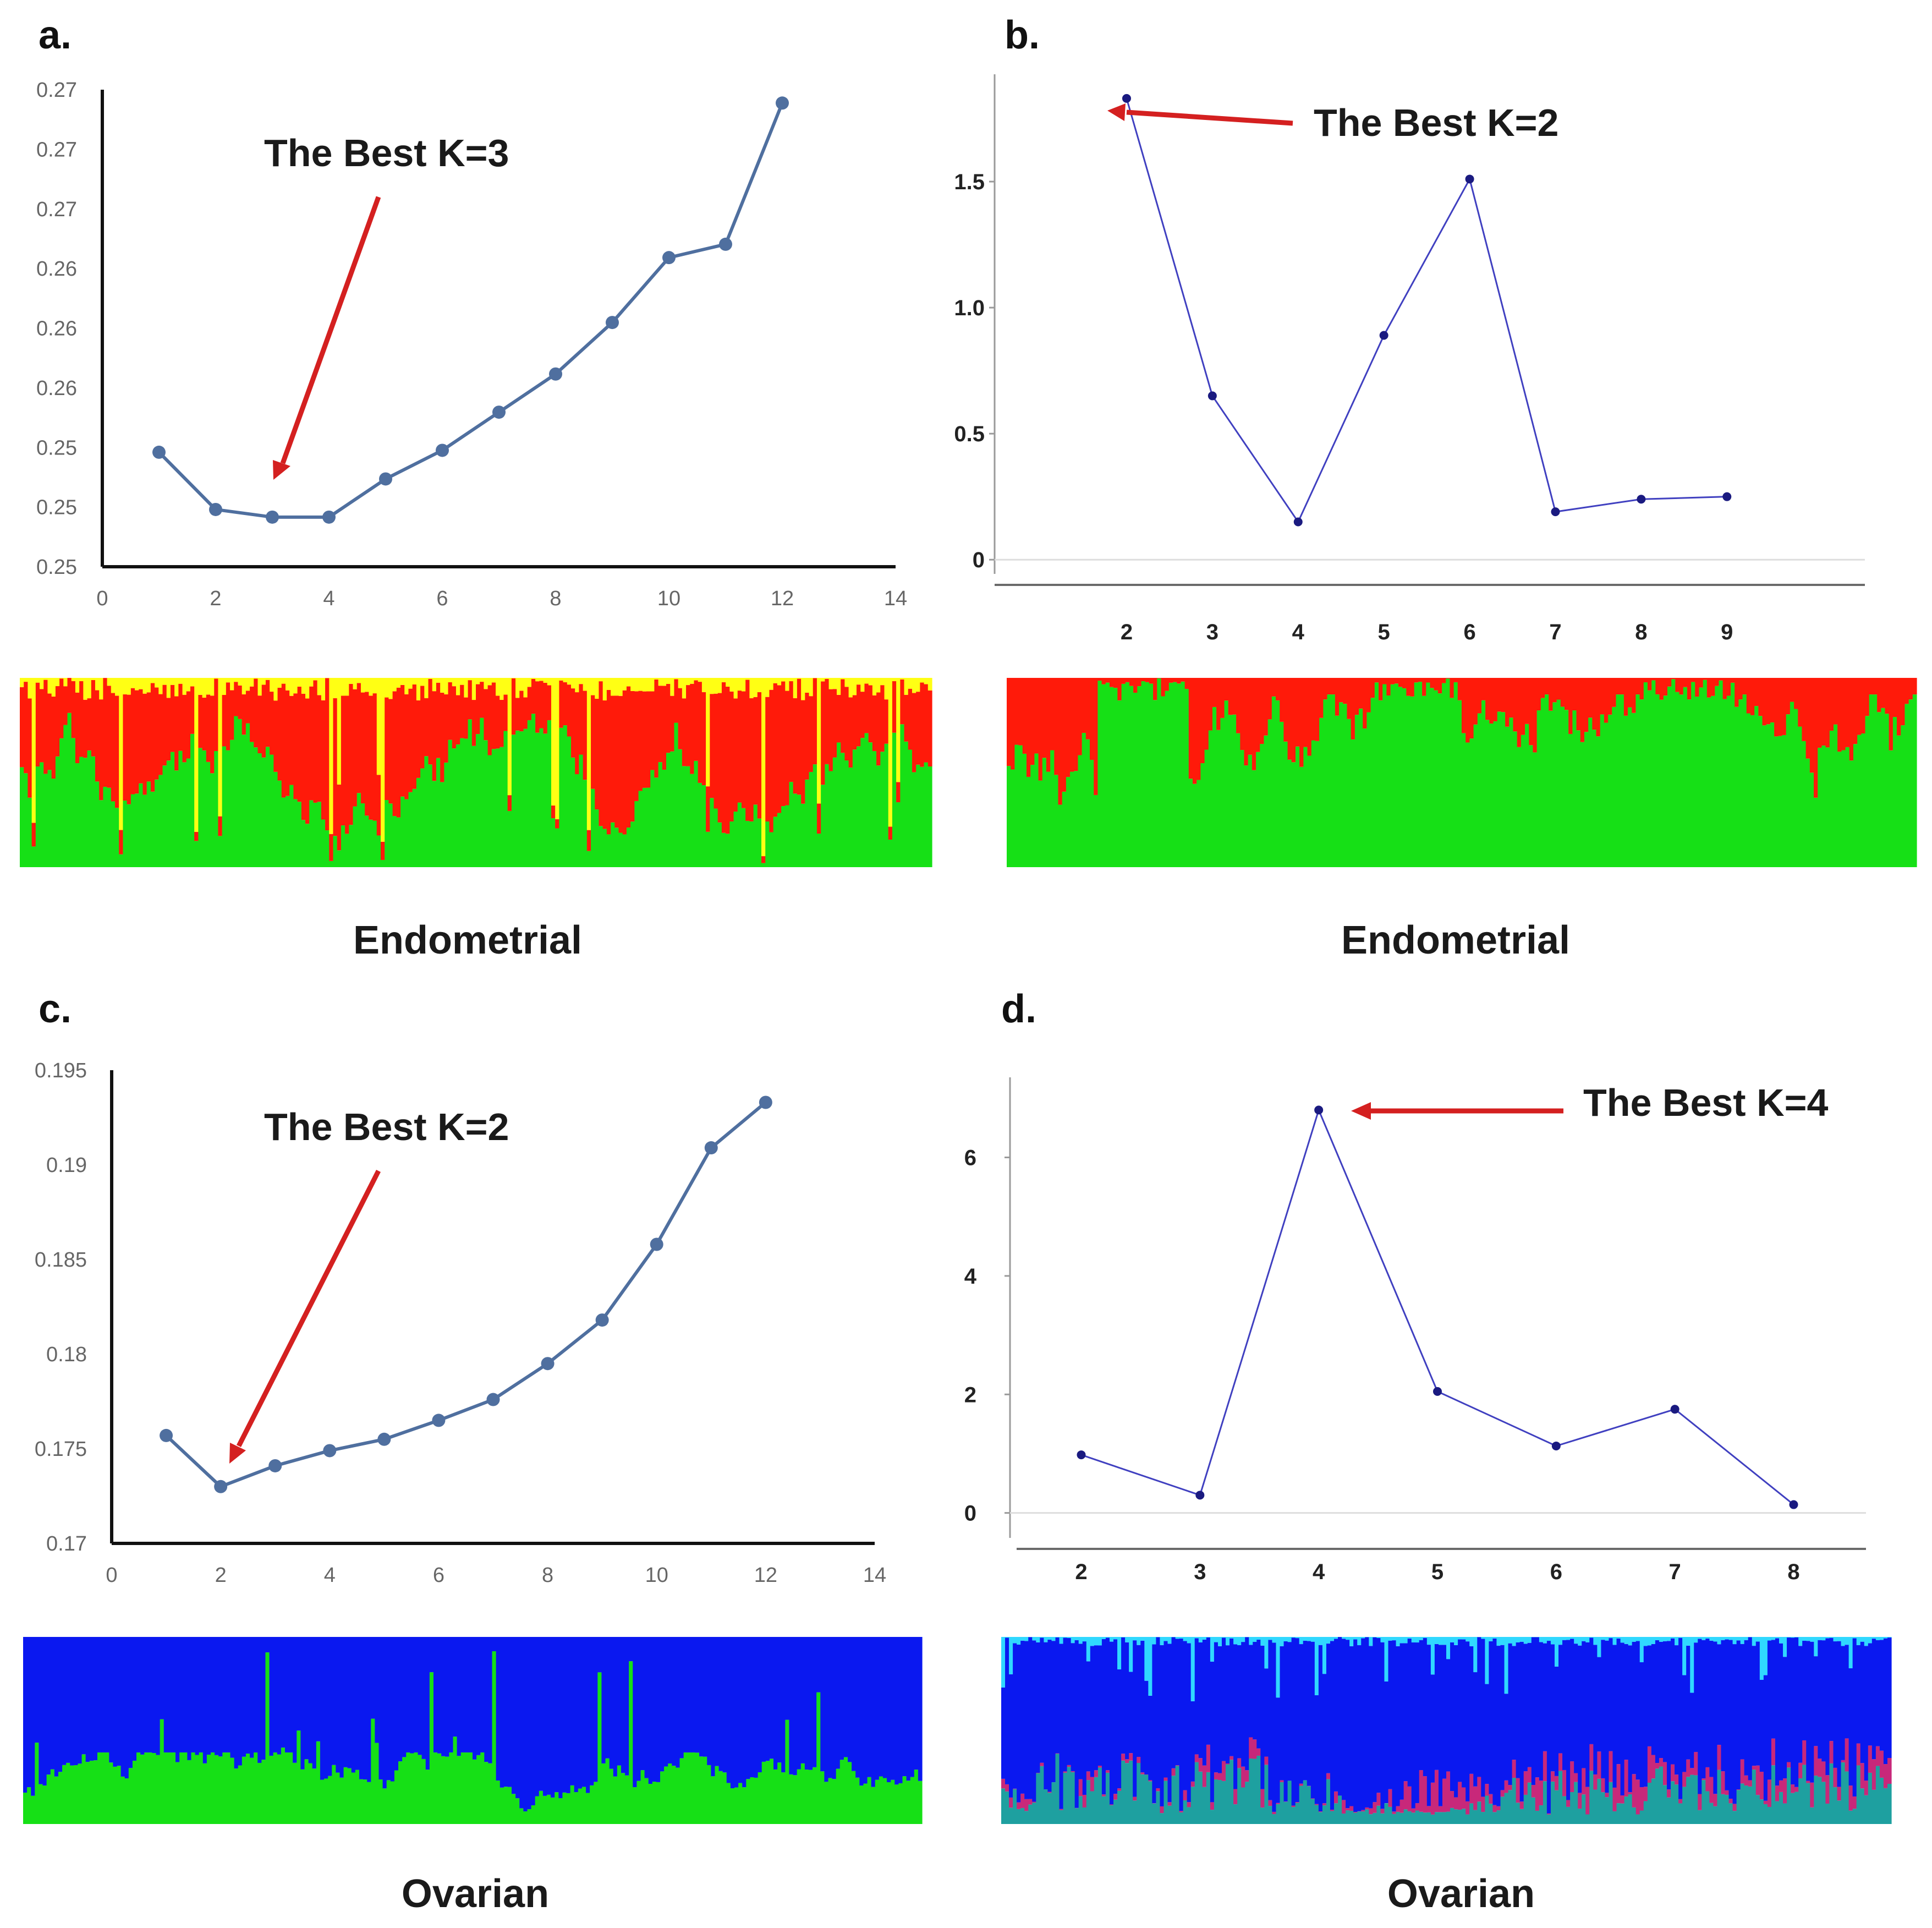 The height and width of the screenshot is (1928, 1932). What do you see at coordinates (281, 470) in the screenshot?
I see `arrow-head-a` at bounding box center [281, 470].